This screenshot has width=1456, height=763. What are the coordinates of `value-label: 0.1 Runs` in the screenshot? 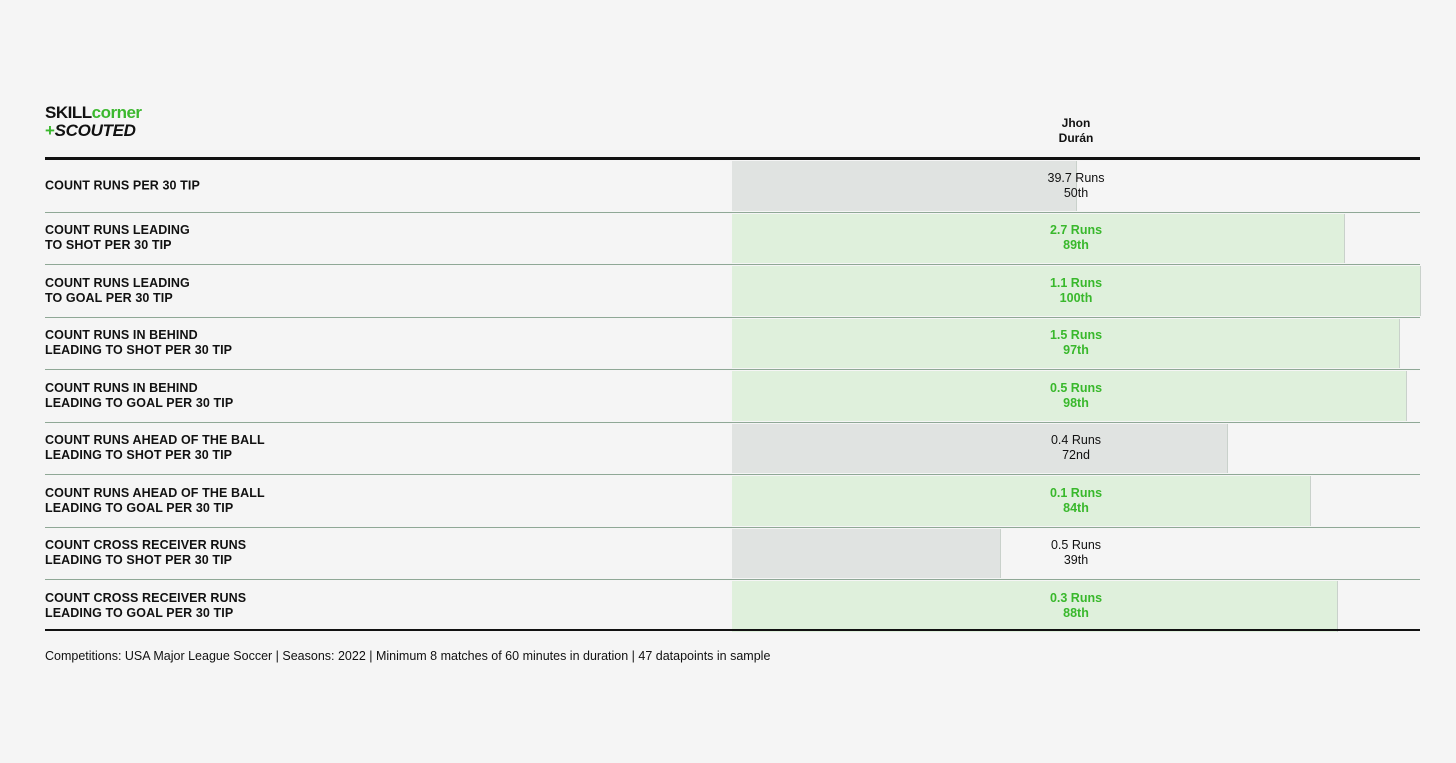 It's located at (1076, 492).